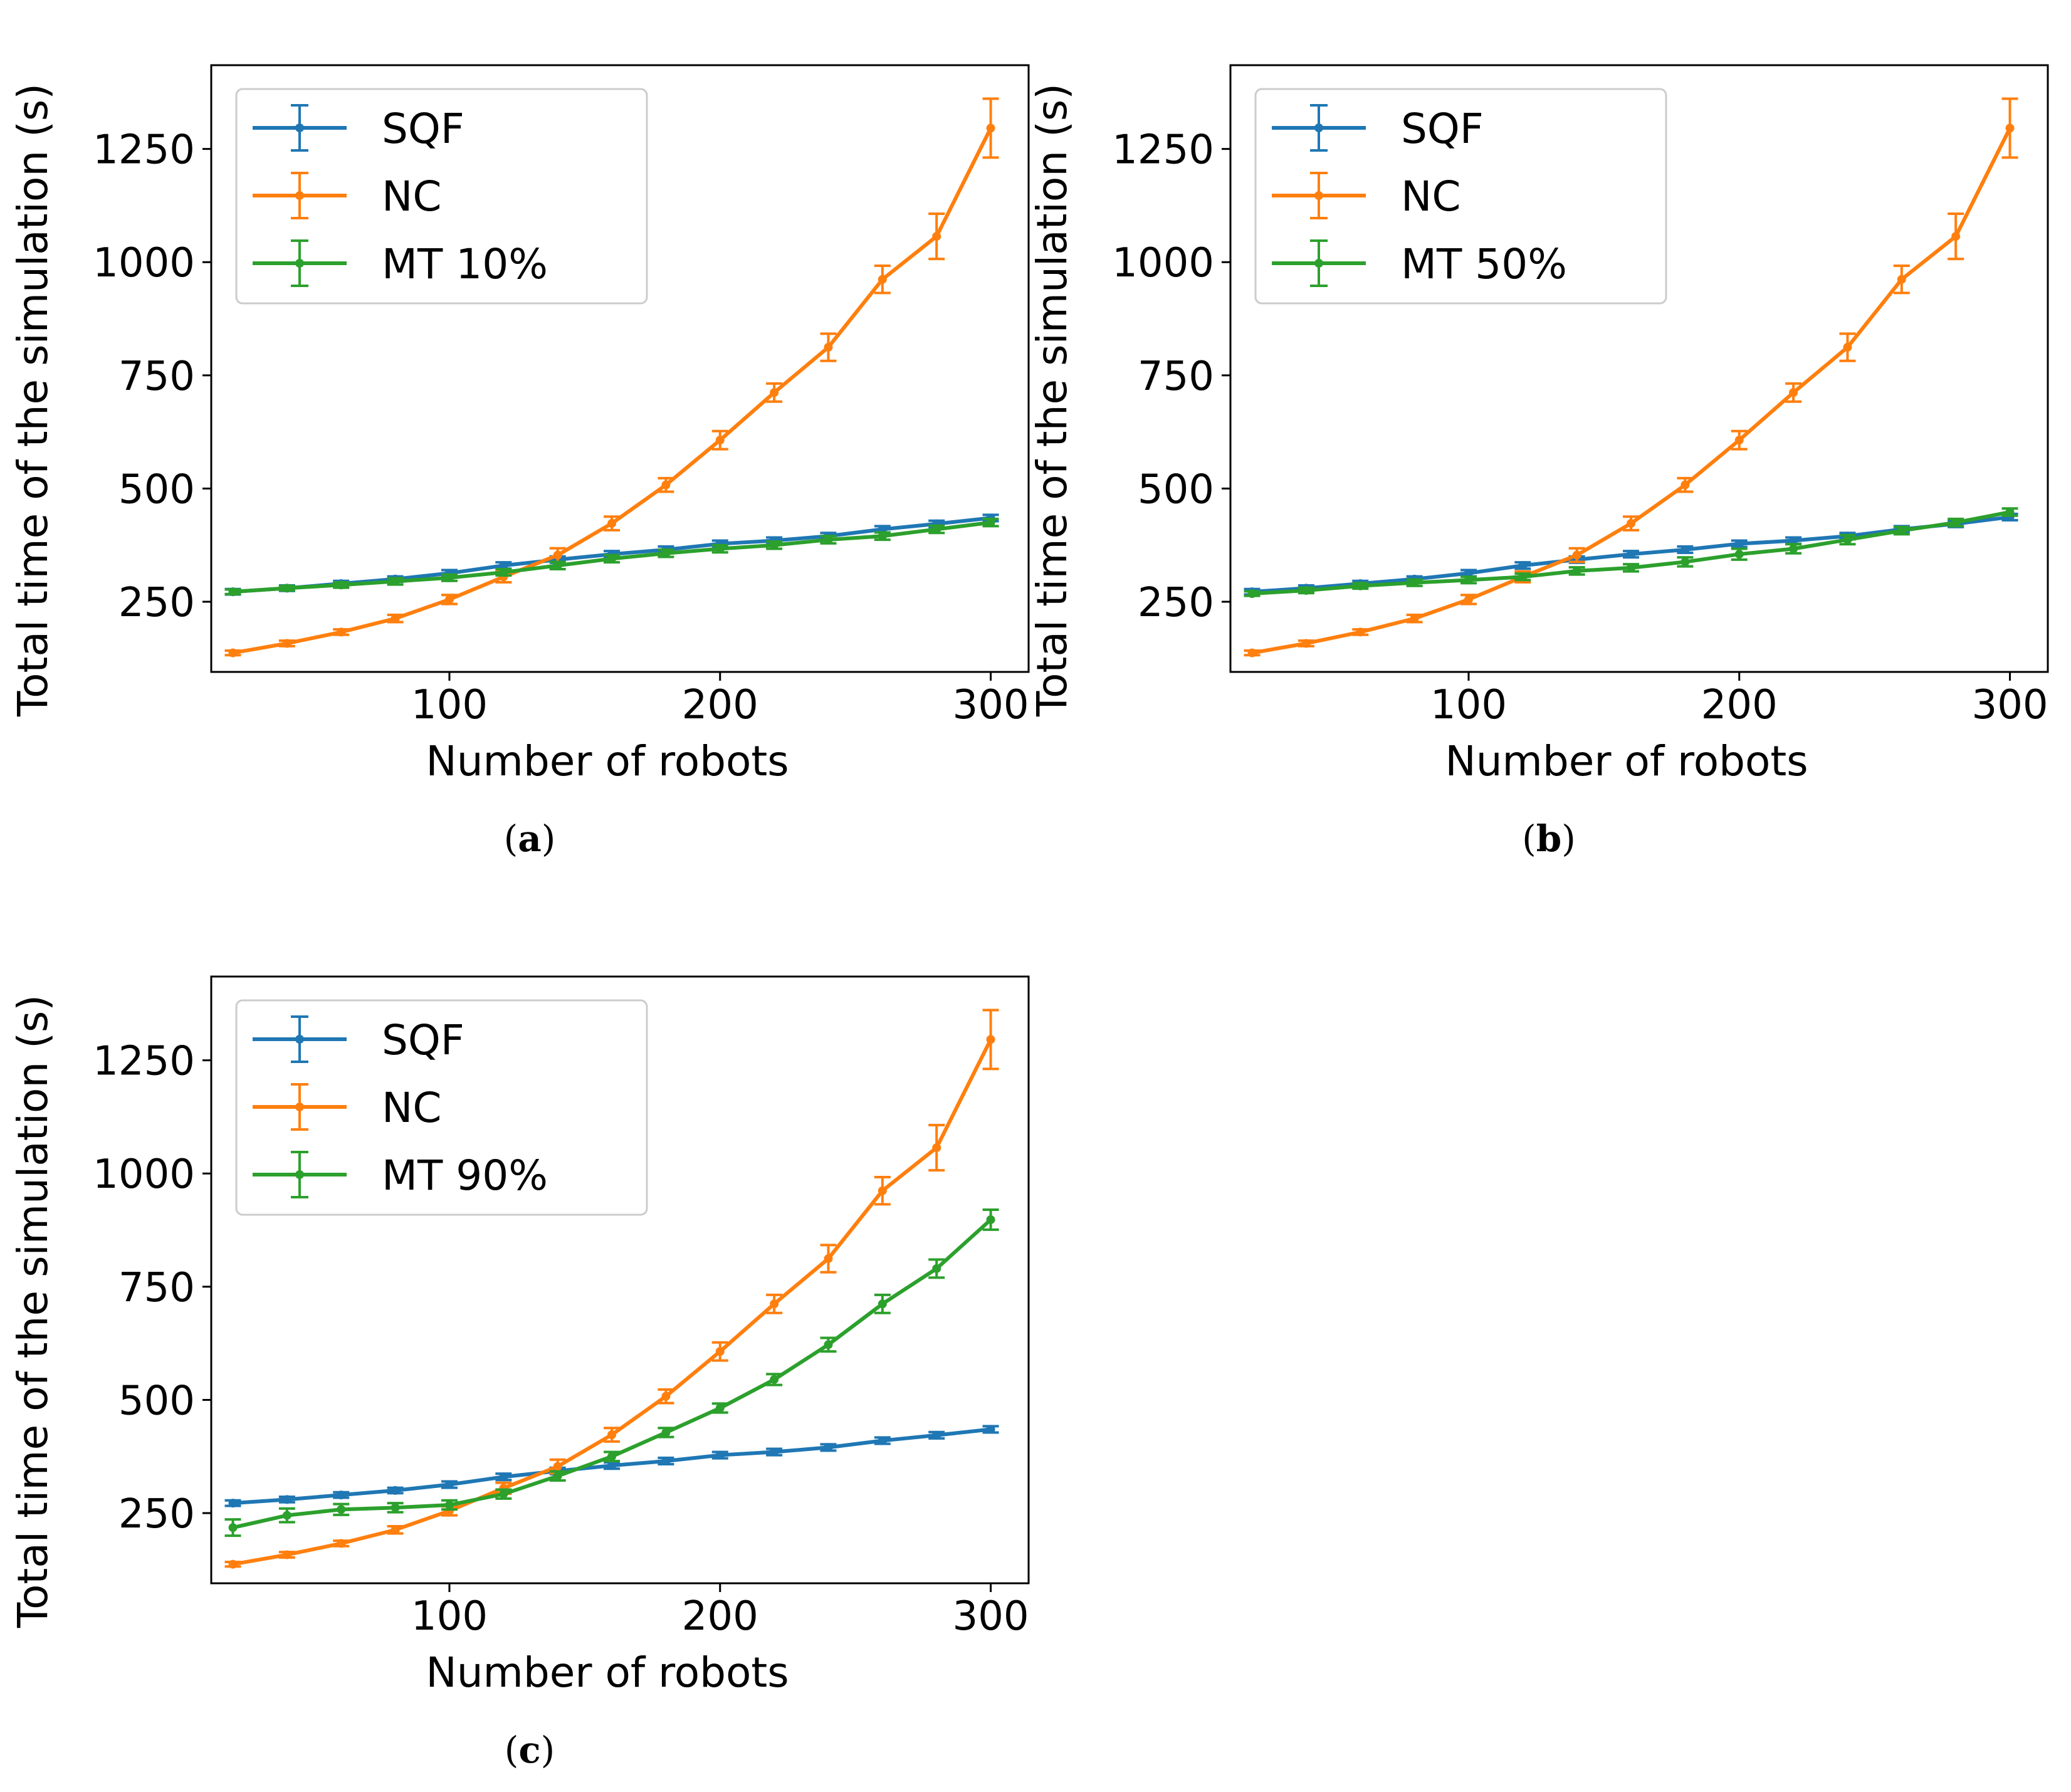  I want to click on series-mt-10-, so click(611, 557).